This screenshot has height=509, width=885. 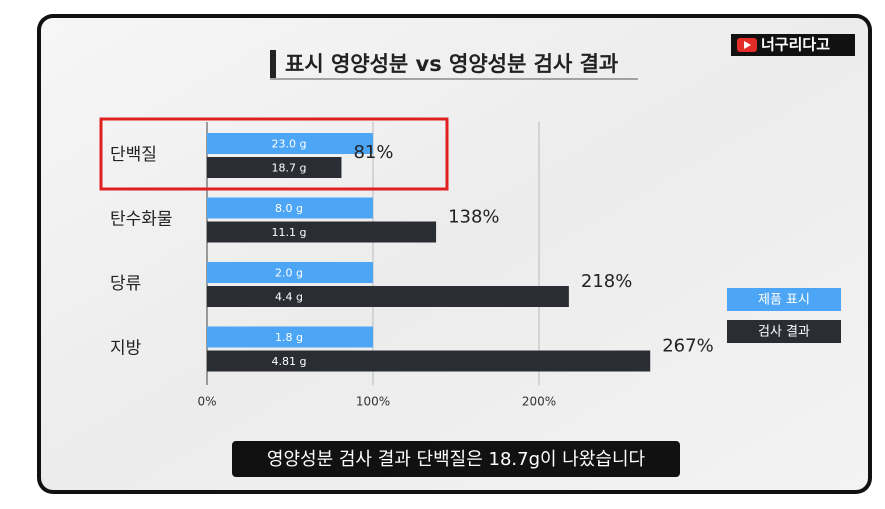 I want to click on bar-label: 1.8 g, so click(x=289, y=337).